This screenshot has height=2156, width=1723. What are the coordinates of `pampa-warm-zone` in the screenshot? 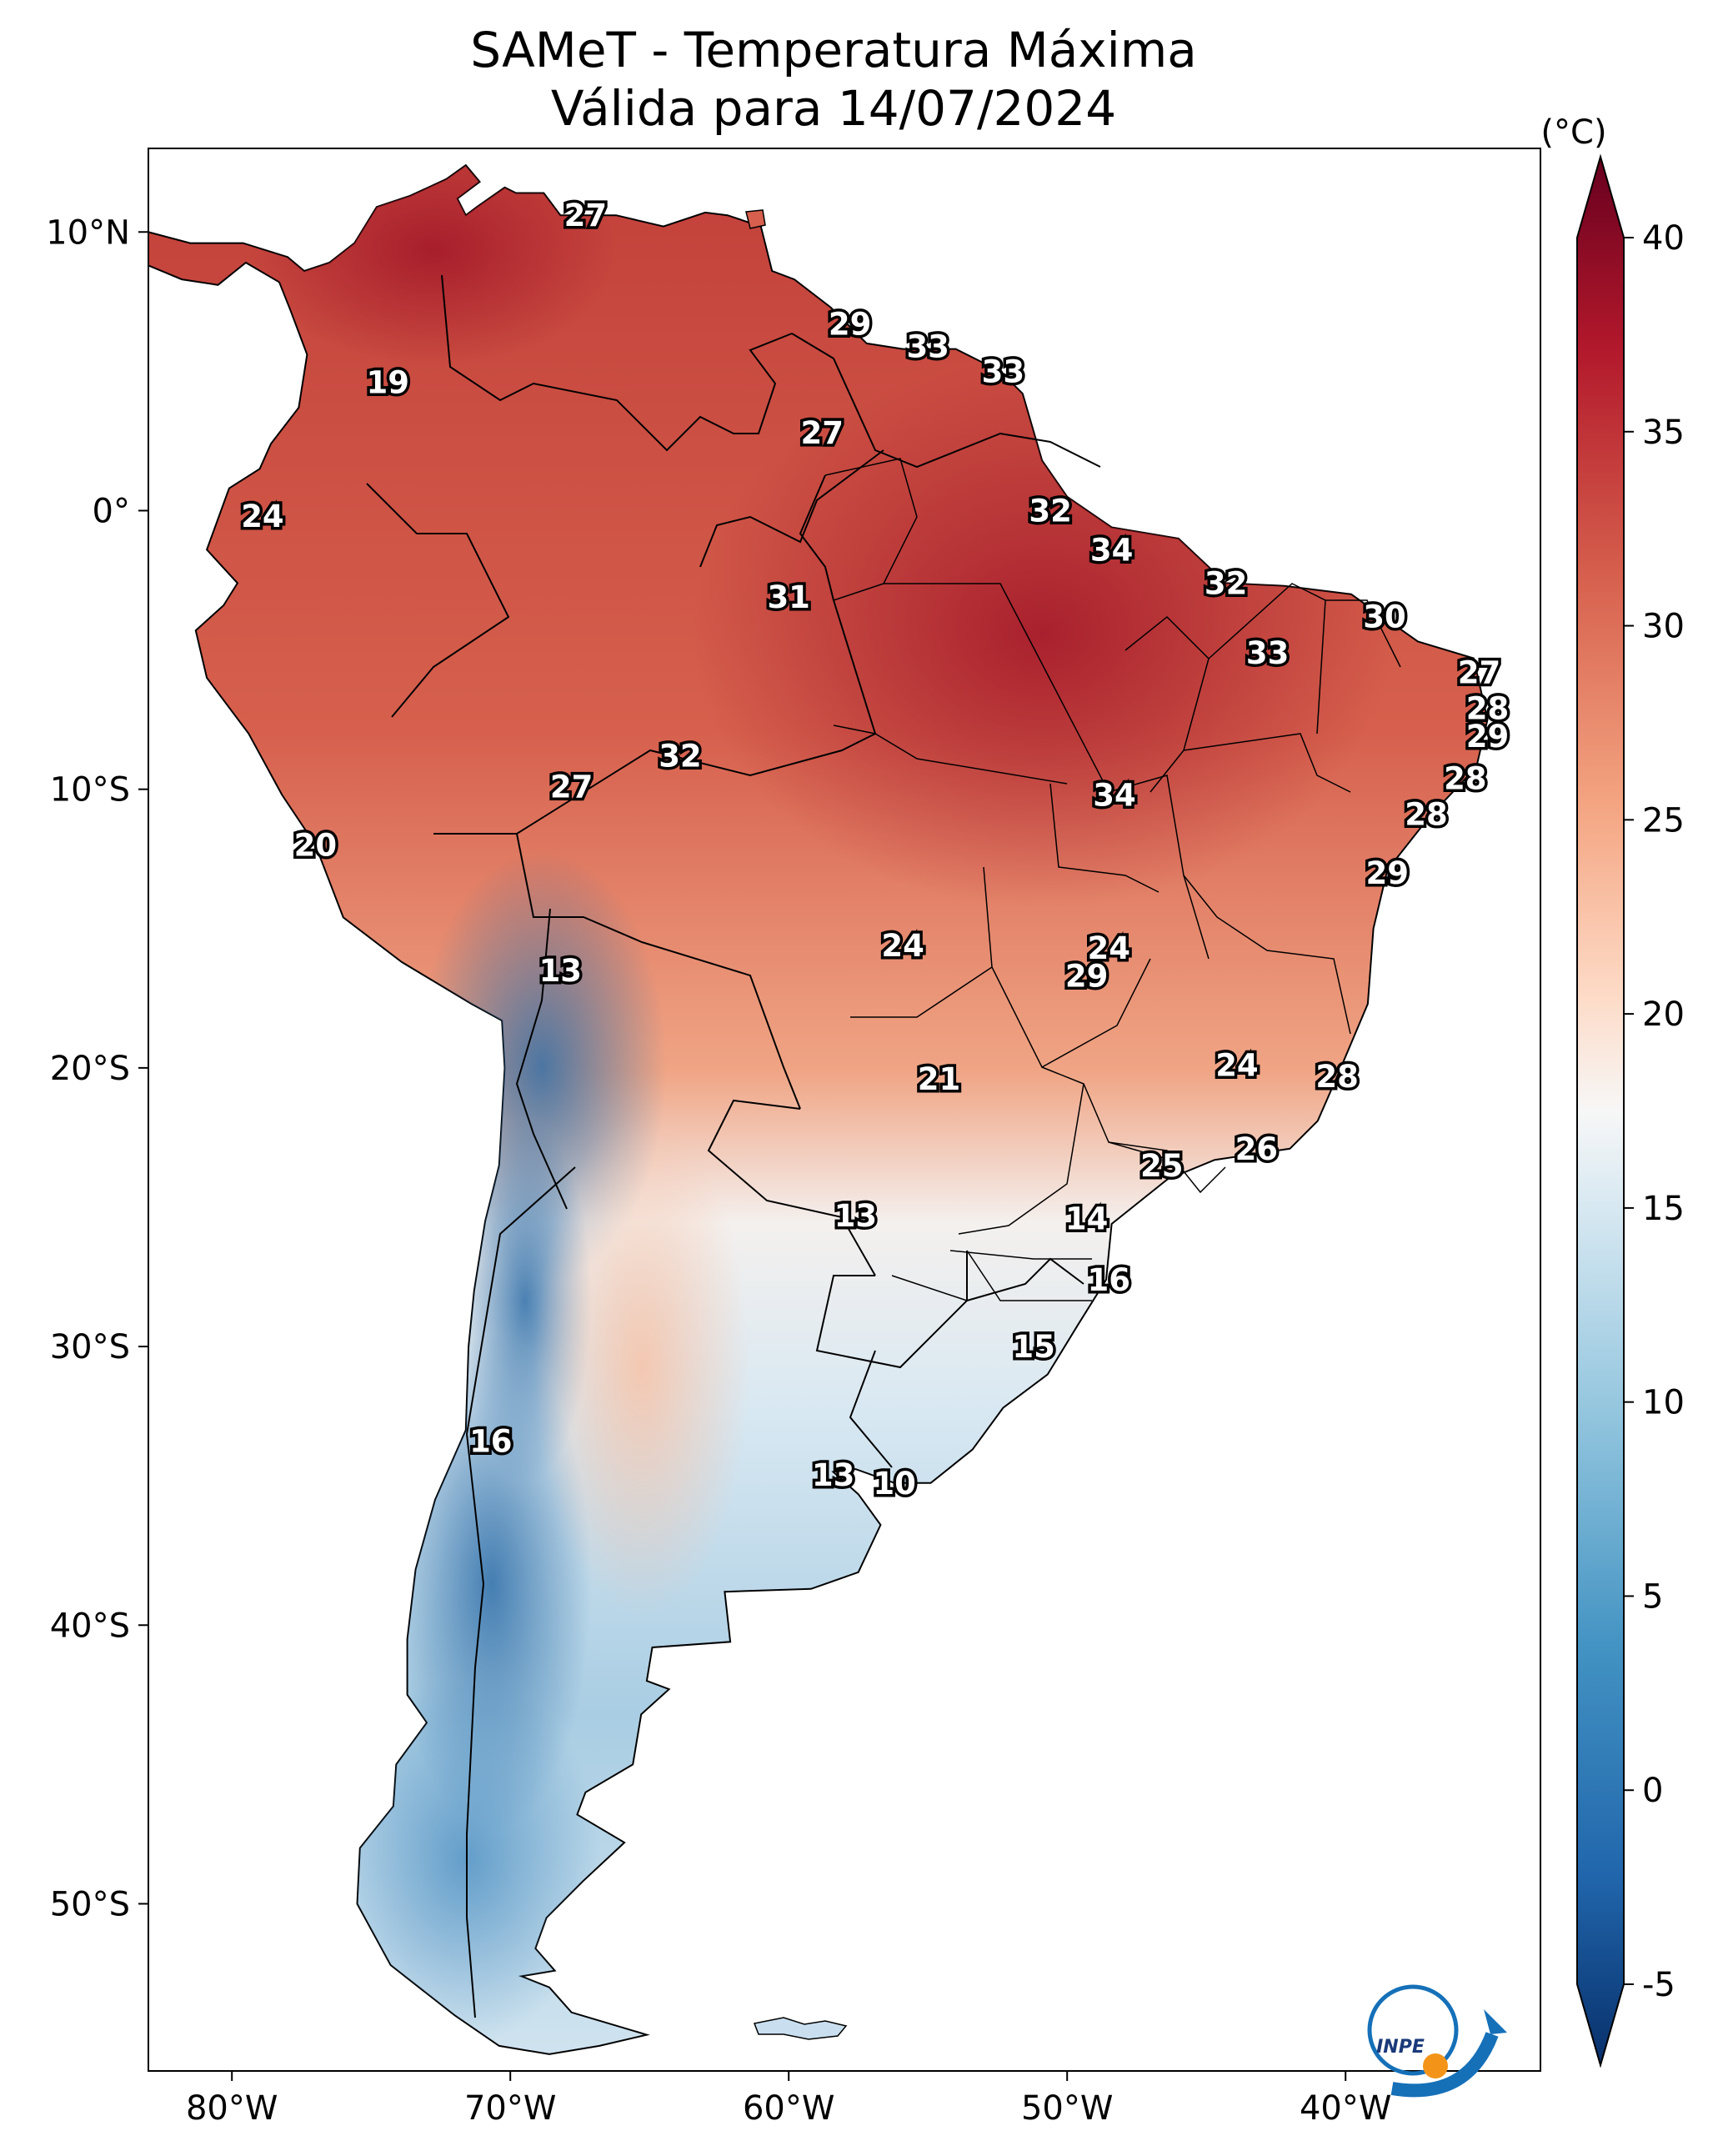 It's located at (641, 1367).